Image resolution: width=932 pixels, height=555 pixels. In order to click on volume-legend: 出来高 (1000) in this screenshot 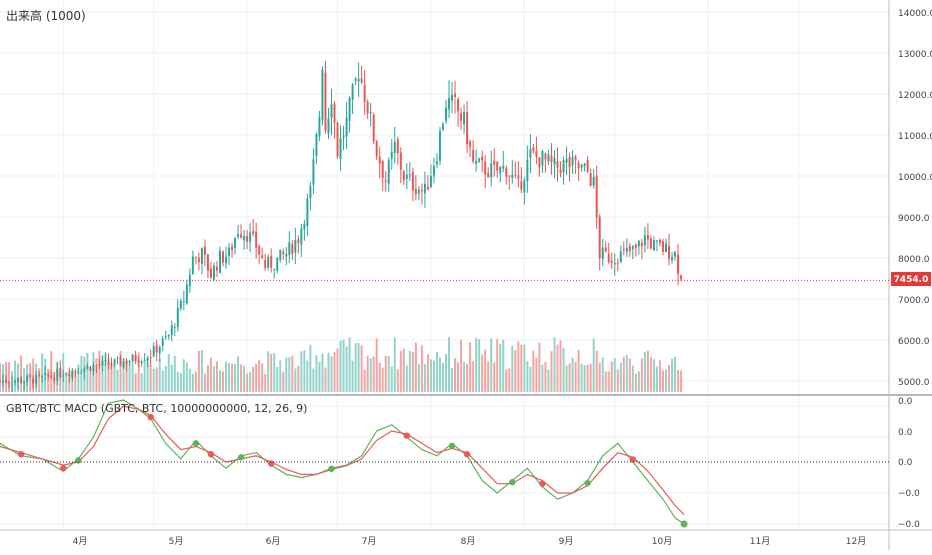, I will do `click(46, 15)`.